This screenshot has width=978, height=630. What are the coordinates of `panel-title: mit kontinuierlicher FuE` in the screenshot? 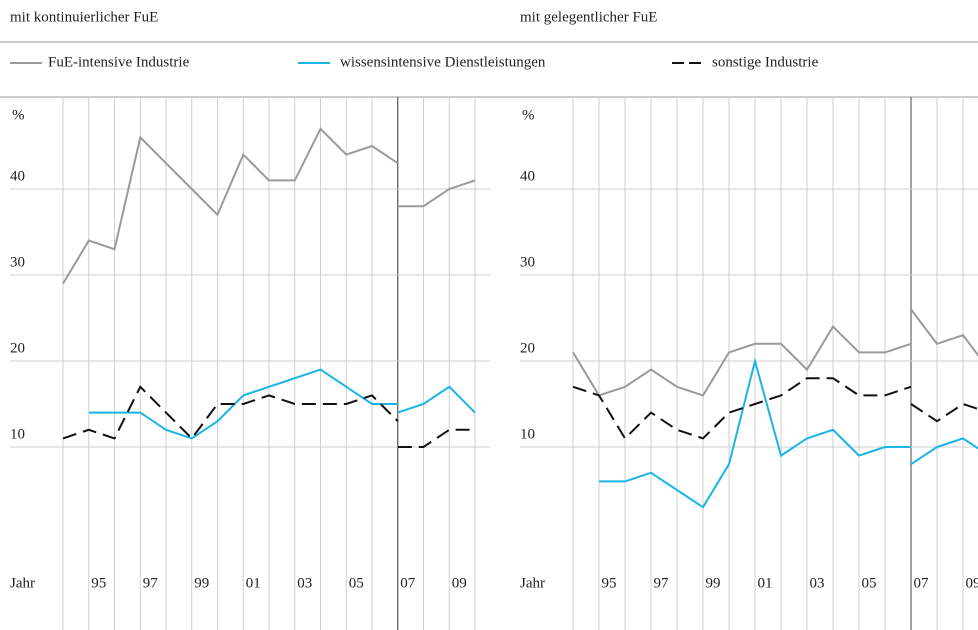 It's located at (84, 17).